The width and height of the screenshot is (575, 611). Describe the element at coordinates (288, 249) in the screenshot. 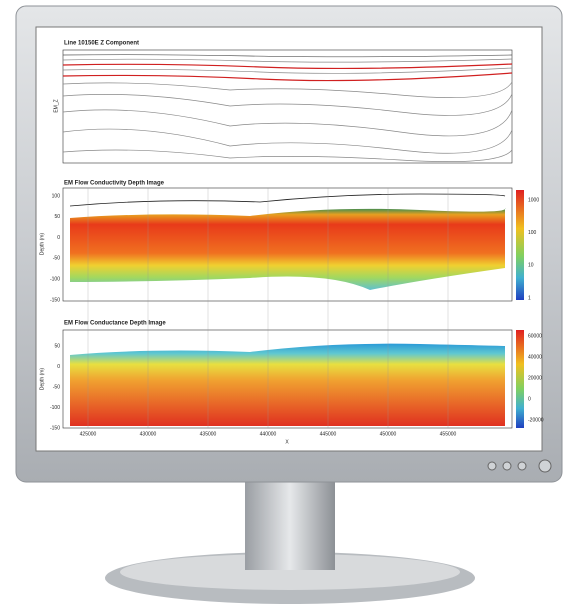

I see `conductivity-image` at that location.